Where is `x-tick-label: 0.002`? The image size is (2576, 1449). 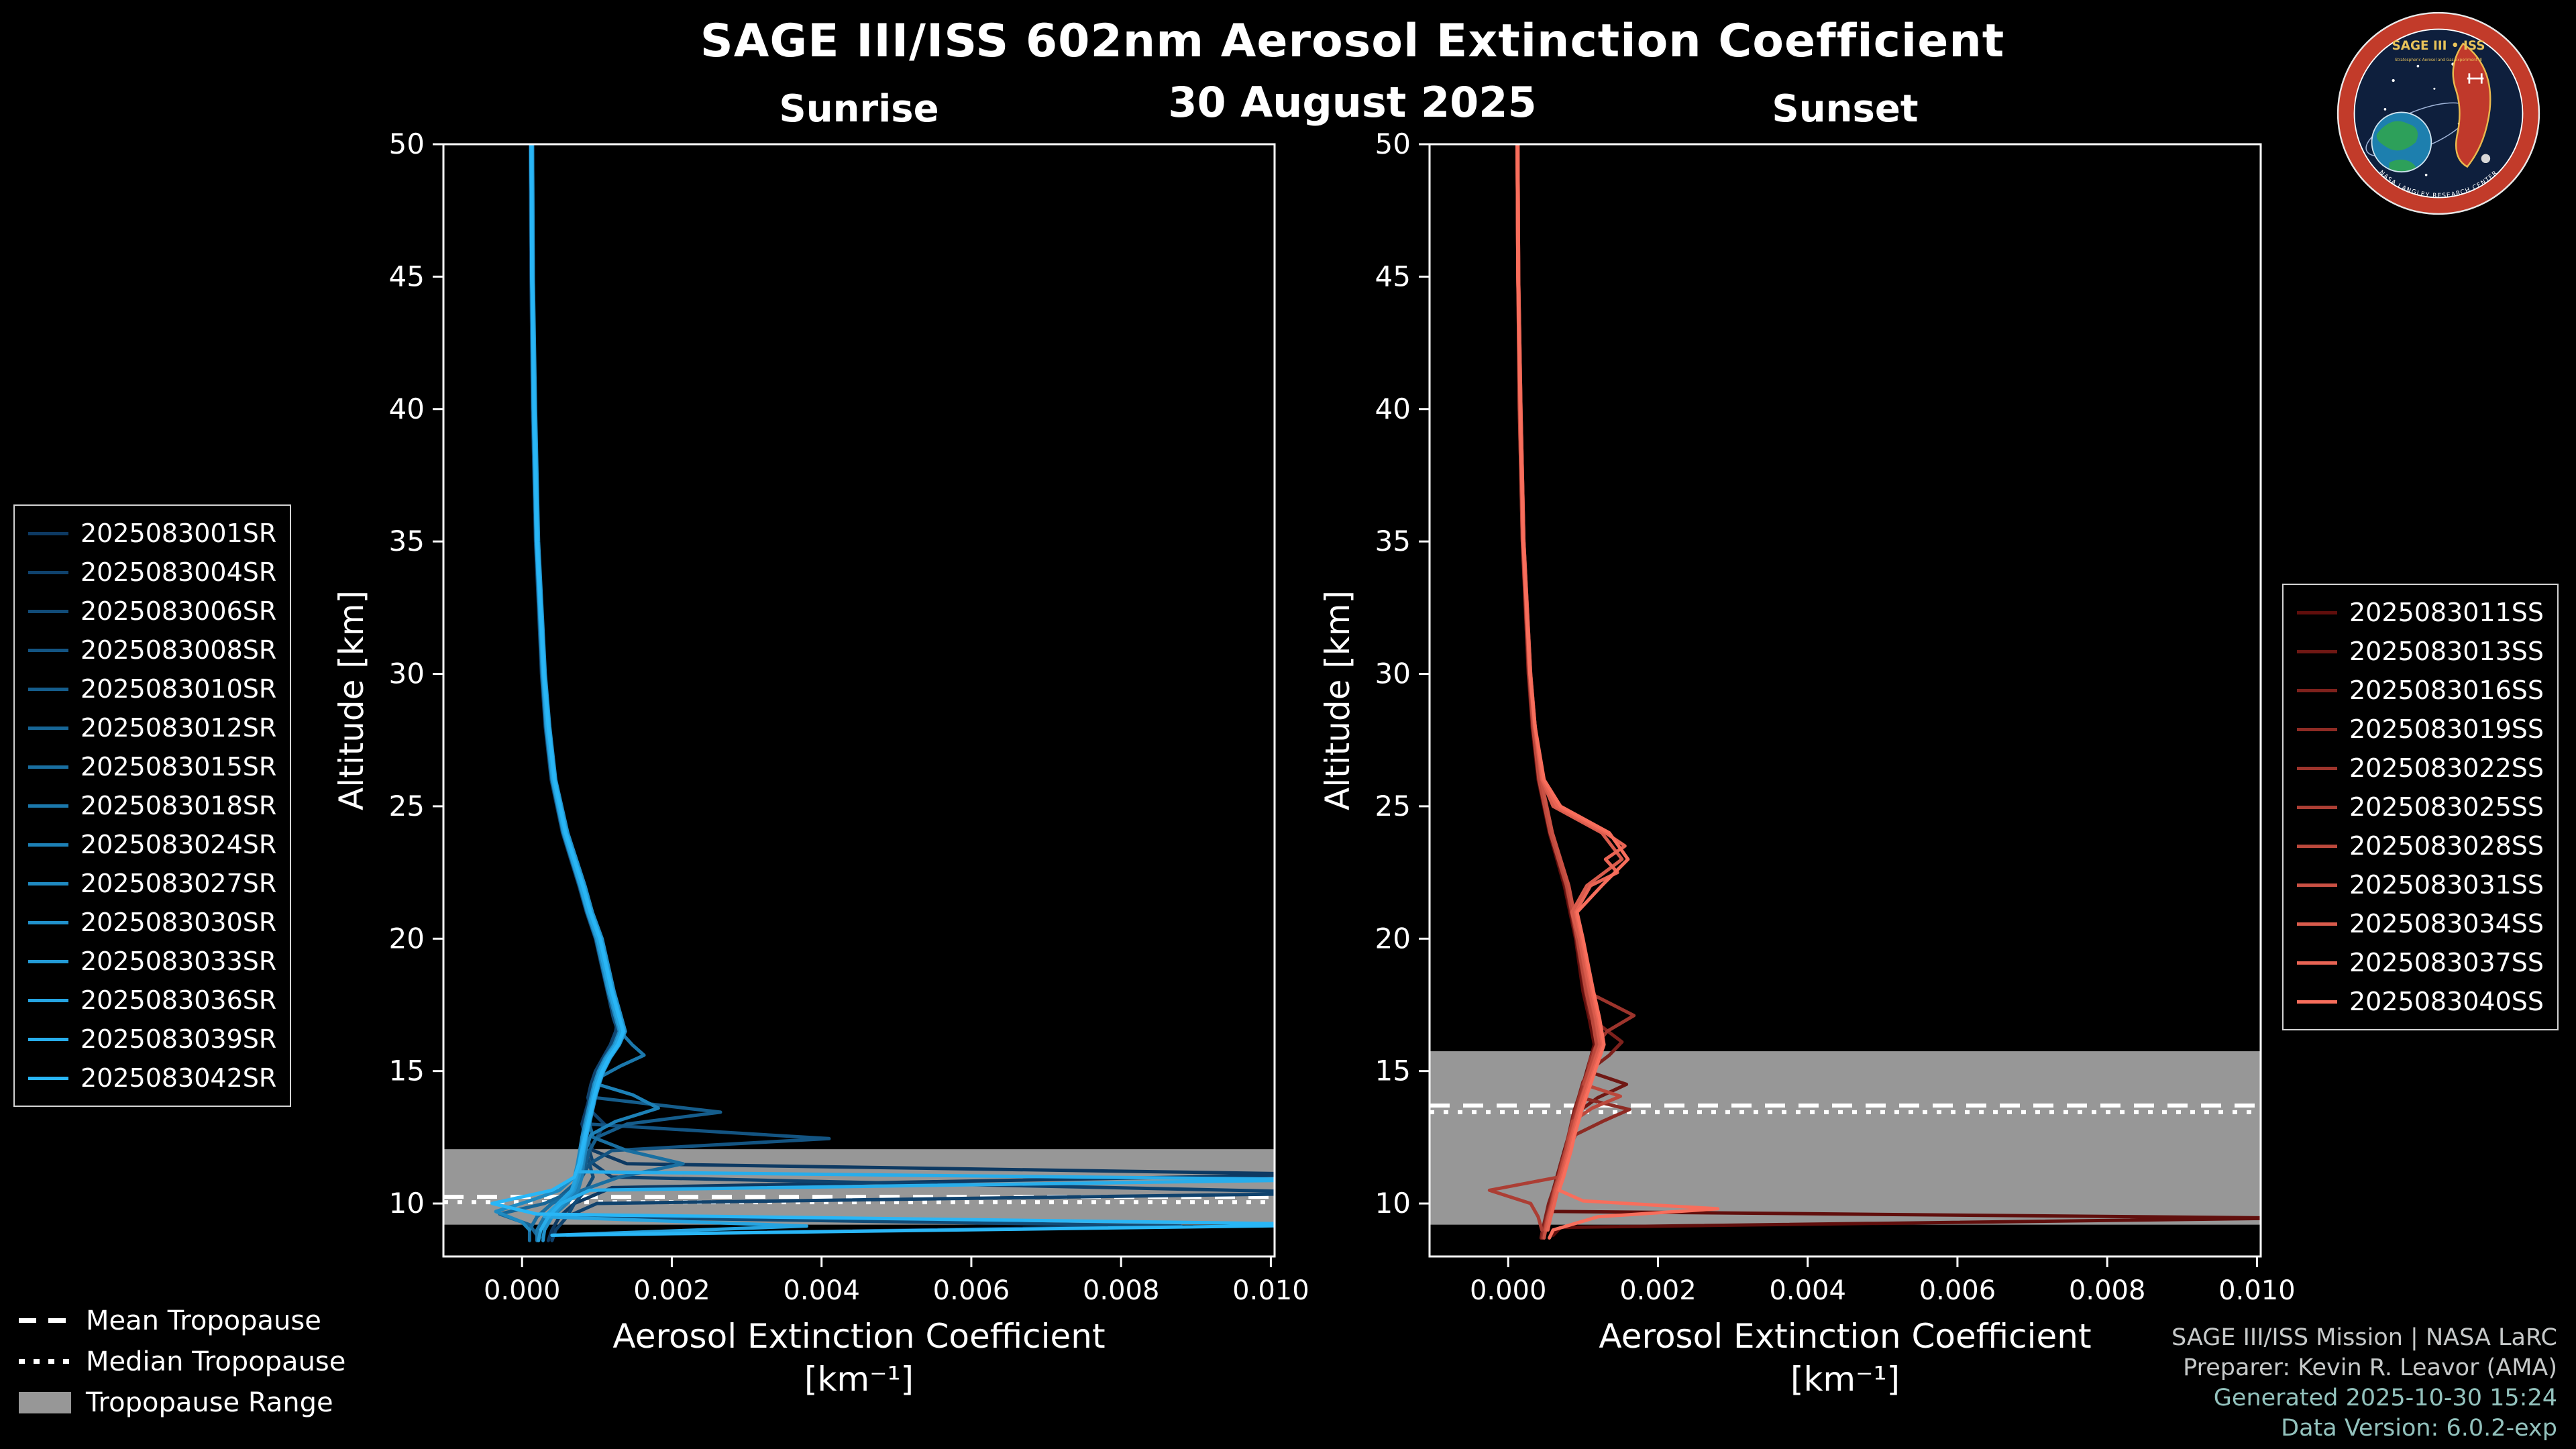
x-tick-label: 0.002 is located at coordinates (671, 1290).